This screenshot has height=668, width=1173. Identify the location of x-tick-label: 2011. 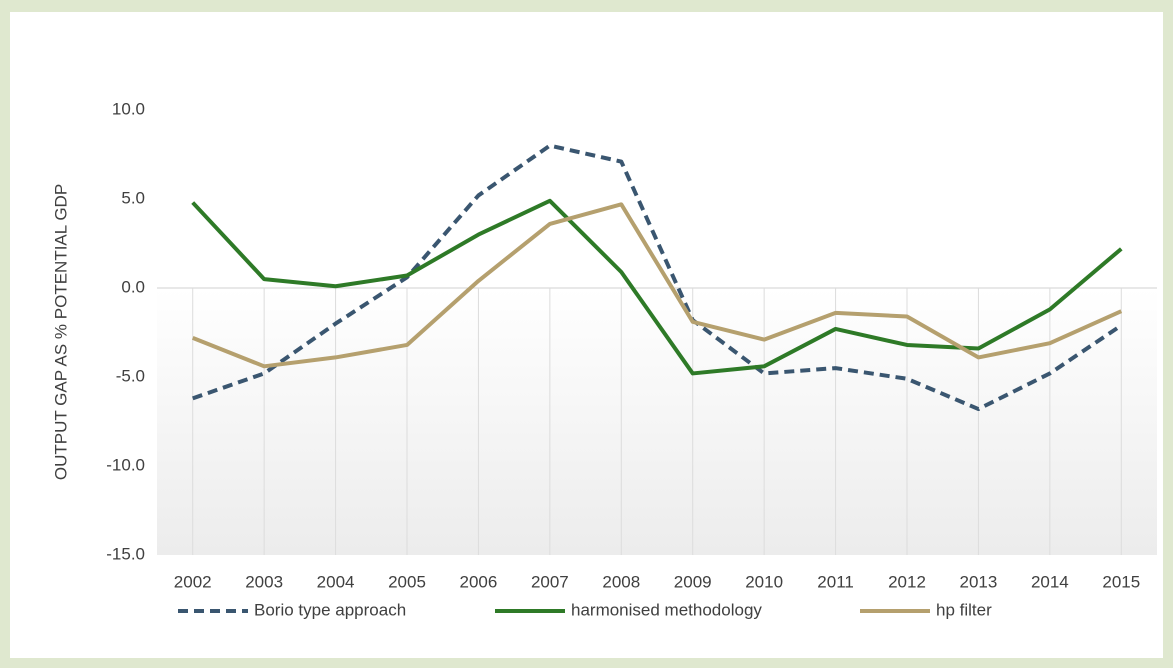
(835, 581).